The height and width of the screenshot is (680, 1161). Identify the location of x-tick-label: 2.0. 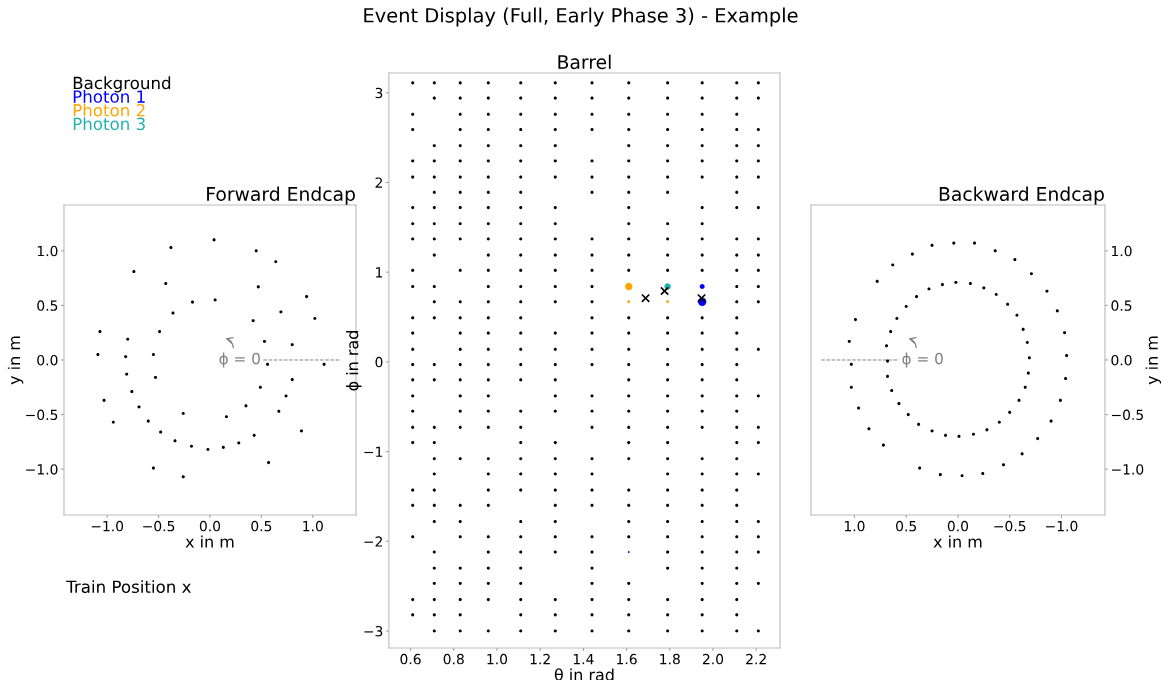
(713, 659).